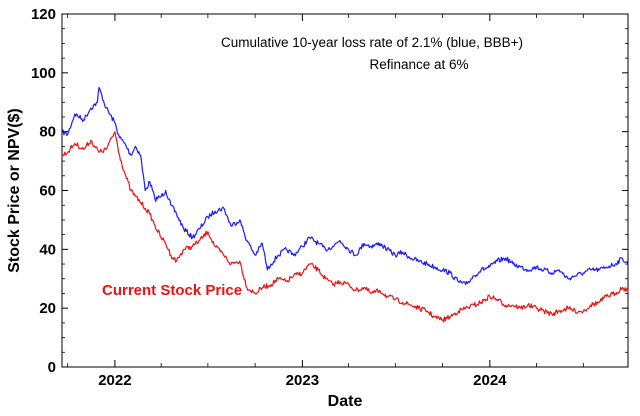  I want to click on y-tick-label: 80, so click(47, 132).